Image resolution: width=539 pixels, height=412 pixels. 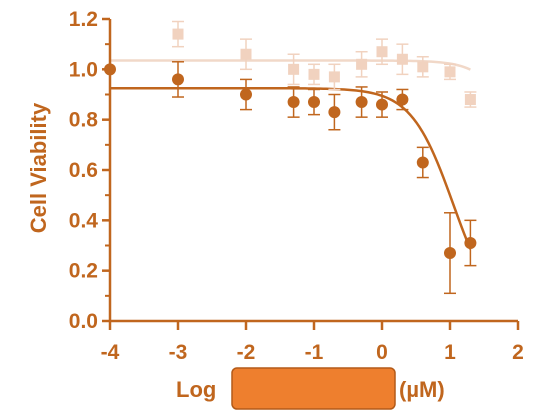 What do you see at coordinates (246, 352) in the screenshot?
I see `x-tick-label: -2` at bounding box center [246, 352].